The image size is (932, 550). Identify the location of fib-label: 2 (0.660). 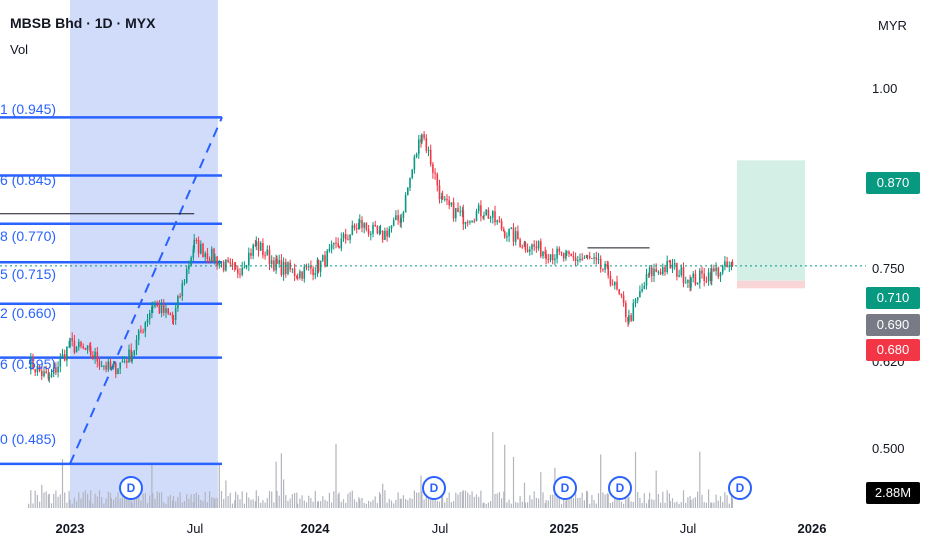
(28, 313).